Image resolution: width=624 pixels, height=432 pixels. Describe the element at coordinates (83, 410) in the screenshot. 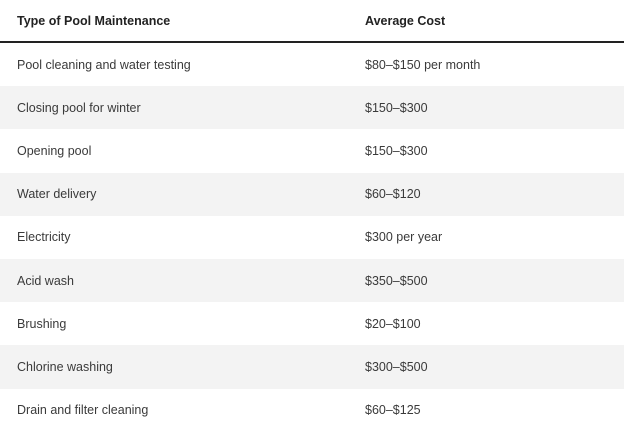

I see `row-type: Drain and filter cleaning` at that location.